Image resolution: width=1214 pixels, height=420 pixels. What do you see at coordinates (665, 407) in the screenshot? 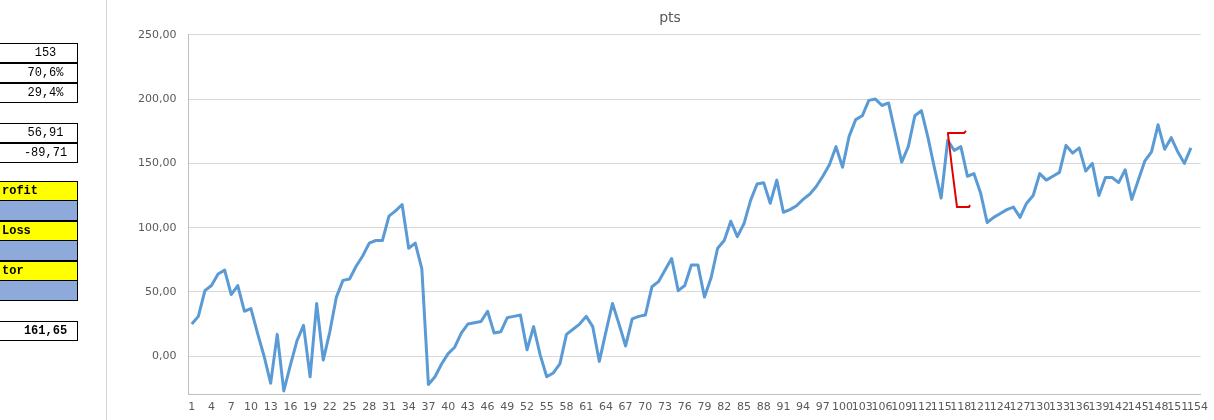
I see `x-tick-label: 73` at bounding box center [665, 407].